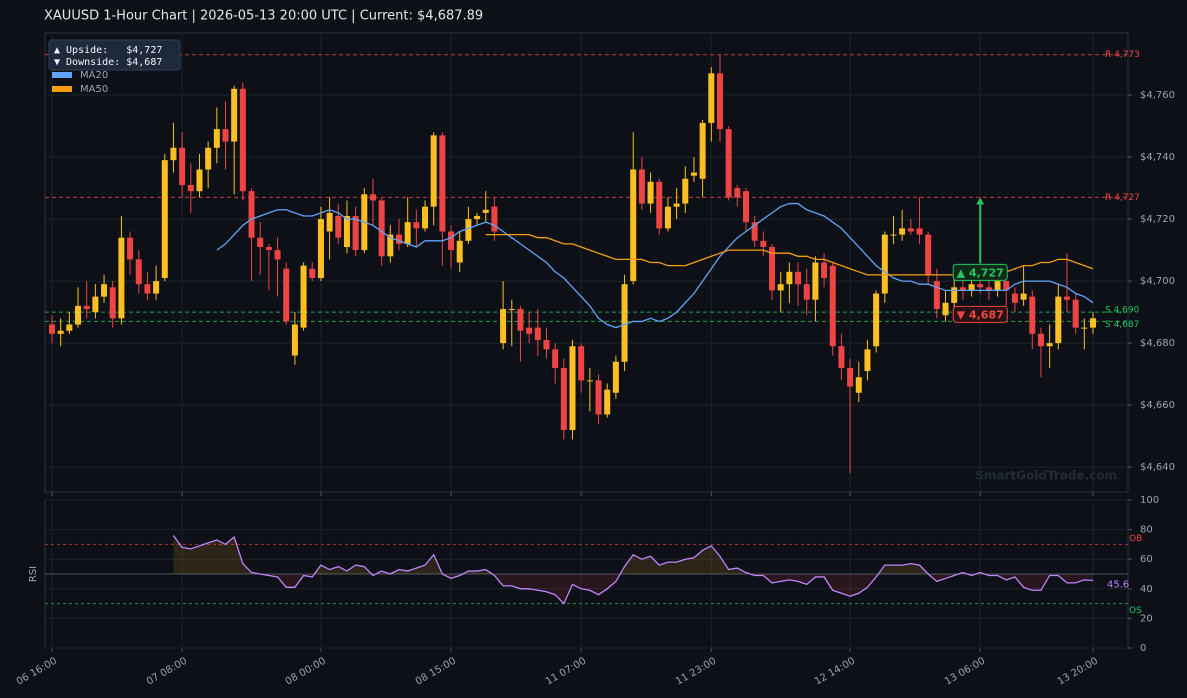  What do you see at coordinates (1046, 476) in the screenshot?
I see `watermark: SmartGoldTrade.com` at bounding box center [1046, 476].